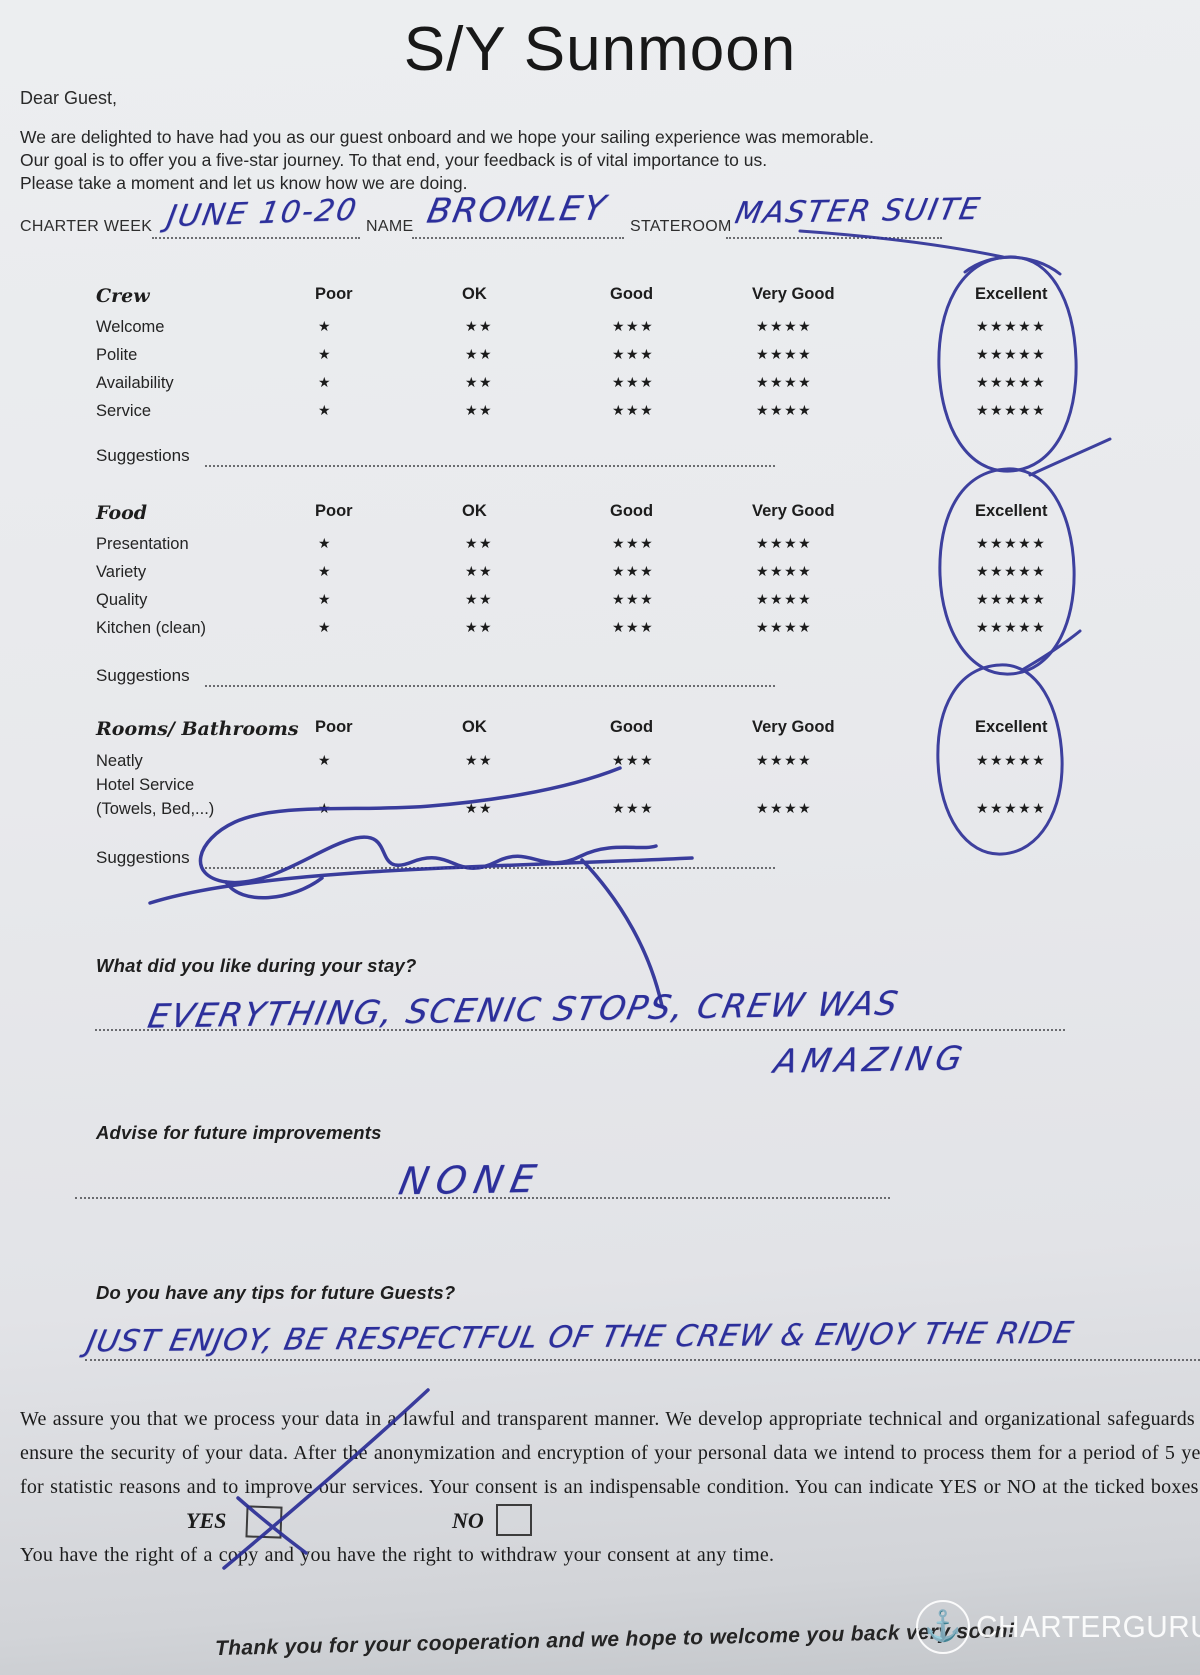  I want to click on advise-answer-line, so click(482, 1197).